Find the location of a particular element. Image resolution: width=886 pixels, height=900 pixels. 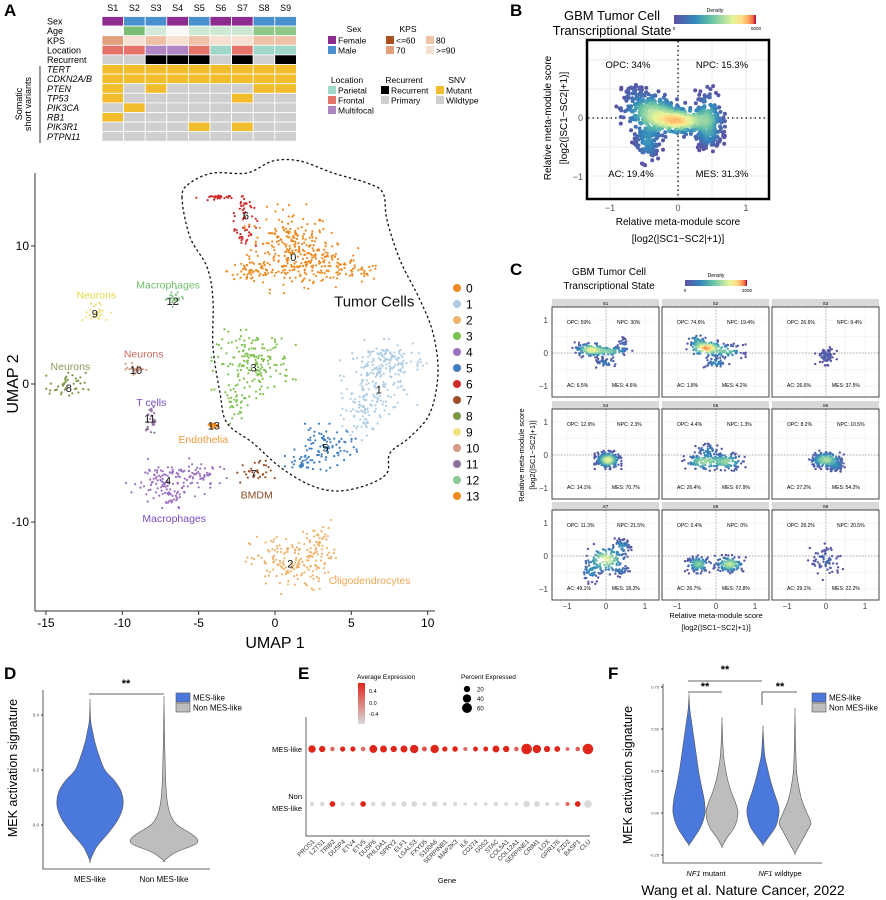

colorbar-max: 2000 is located at coordinates (747, 290).